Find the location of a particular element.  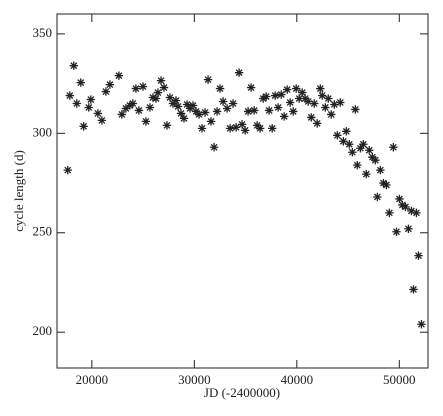

x-tick-label: 40000 is located at coordinates (297, 379).